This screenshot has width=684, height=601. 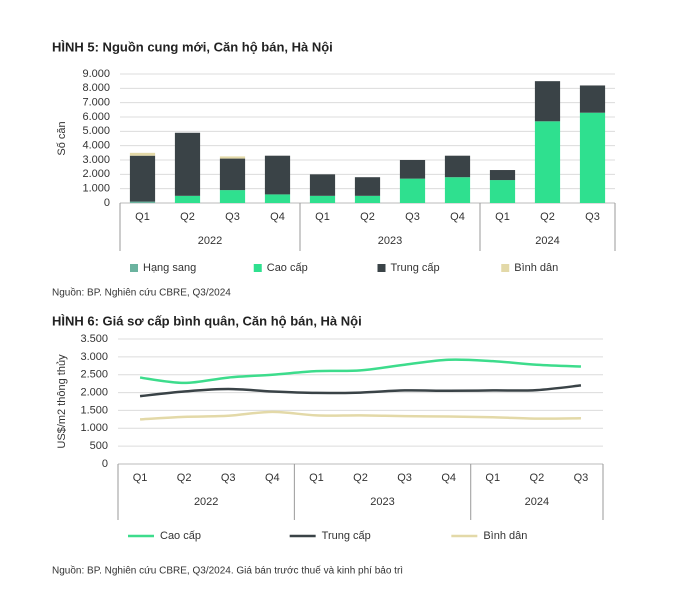 What do you see at coordinates (96, 146) in the screenshot?
I see `y-tick-label: 4.000` at bounding box center [96, 146].